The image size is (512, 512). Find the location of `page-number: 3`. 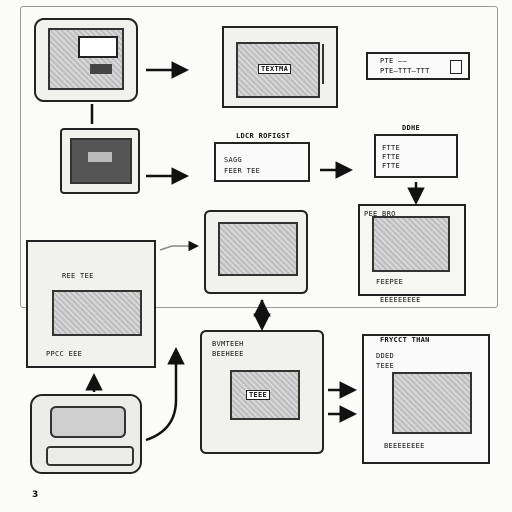

page-number: 3 is located at coordinates (35, 495).